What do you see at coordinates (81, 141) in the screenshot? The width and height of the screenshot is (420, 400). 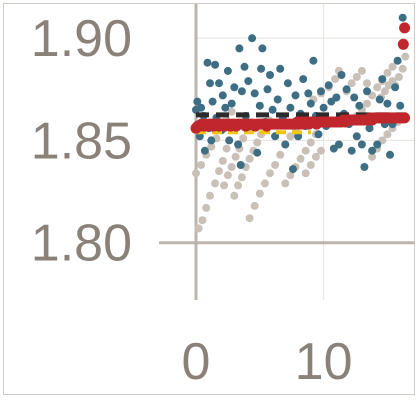 I see `y-tick-label: 1.85` at bounding box center [81, 141].